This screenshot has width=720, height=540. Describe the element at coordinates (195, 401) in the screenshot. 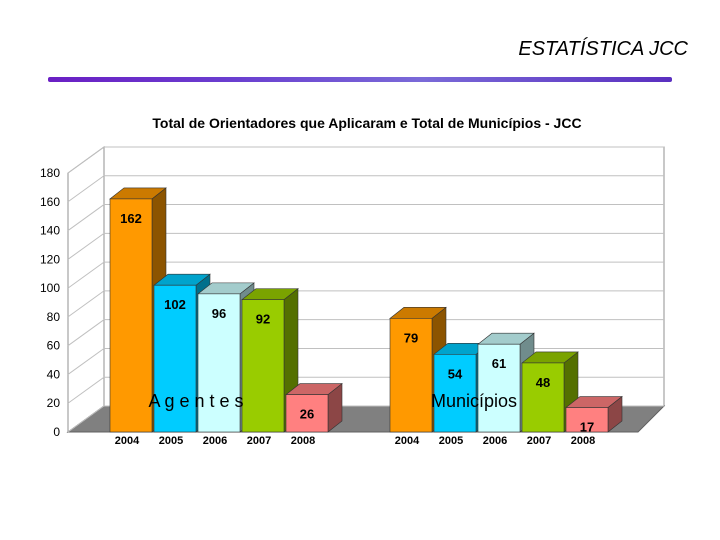

I see `group-label: A g e n t e s` at that location.